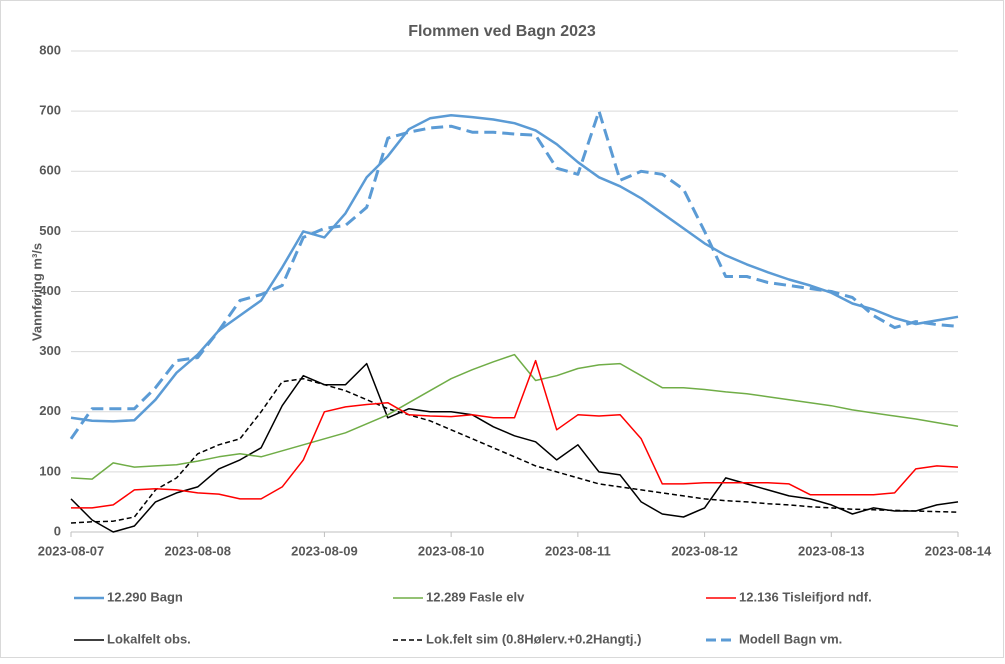  What do you see at coordinates (50, 290) in the screenshot?
I see `y-tick-label: 400` at bounding box center [50, 290].